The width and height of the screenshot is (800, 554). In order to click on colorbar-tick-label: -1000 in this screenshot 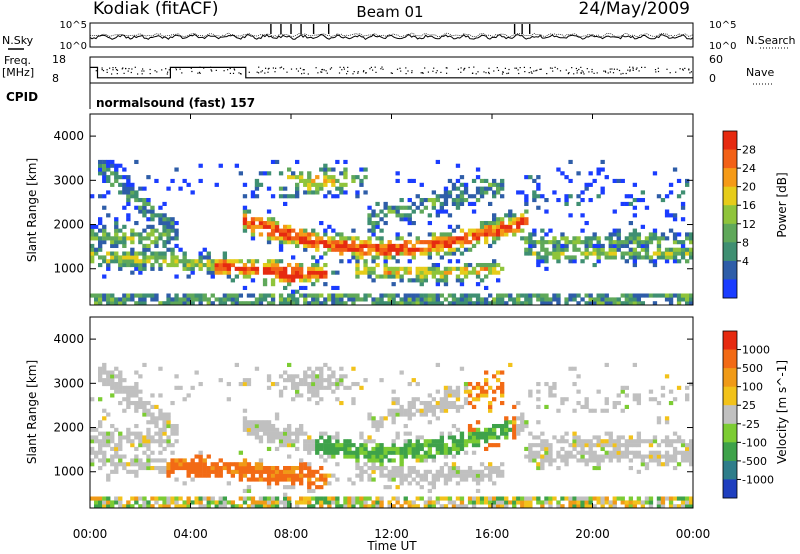, I will do `click(758, 479)`.